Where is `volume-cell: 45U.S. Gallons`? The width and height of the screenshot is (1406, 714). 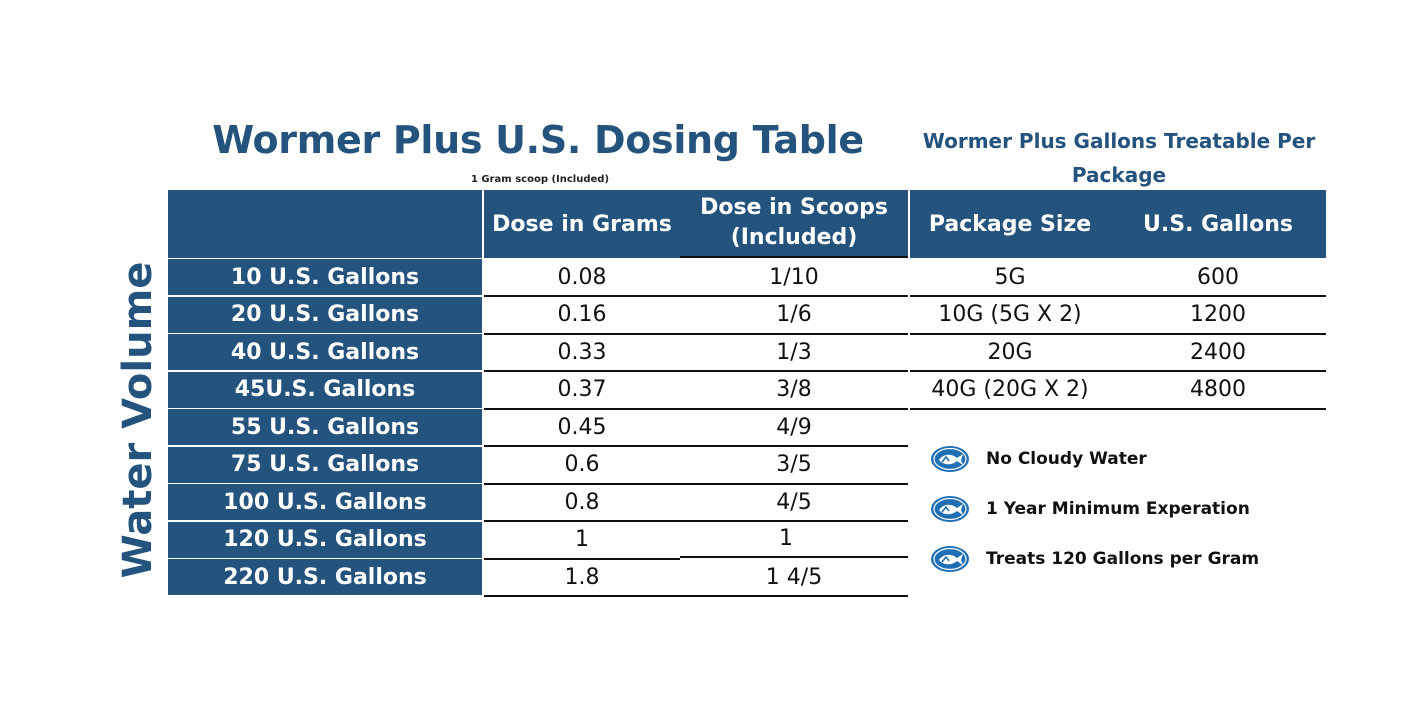
volume-cell: 45U.S. Gallons is located at coordinates (325, 389).